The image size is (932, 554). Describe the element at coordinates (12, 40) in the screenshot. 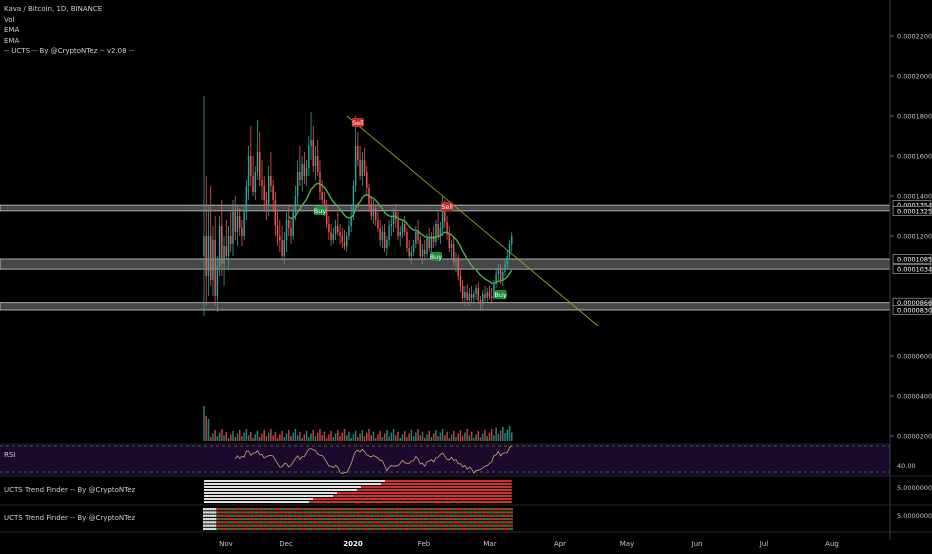

I see `indicator-ema-2: EMA` at that location.